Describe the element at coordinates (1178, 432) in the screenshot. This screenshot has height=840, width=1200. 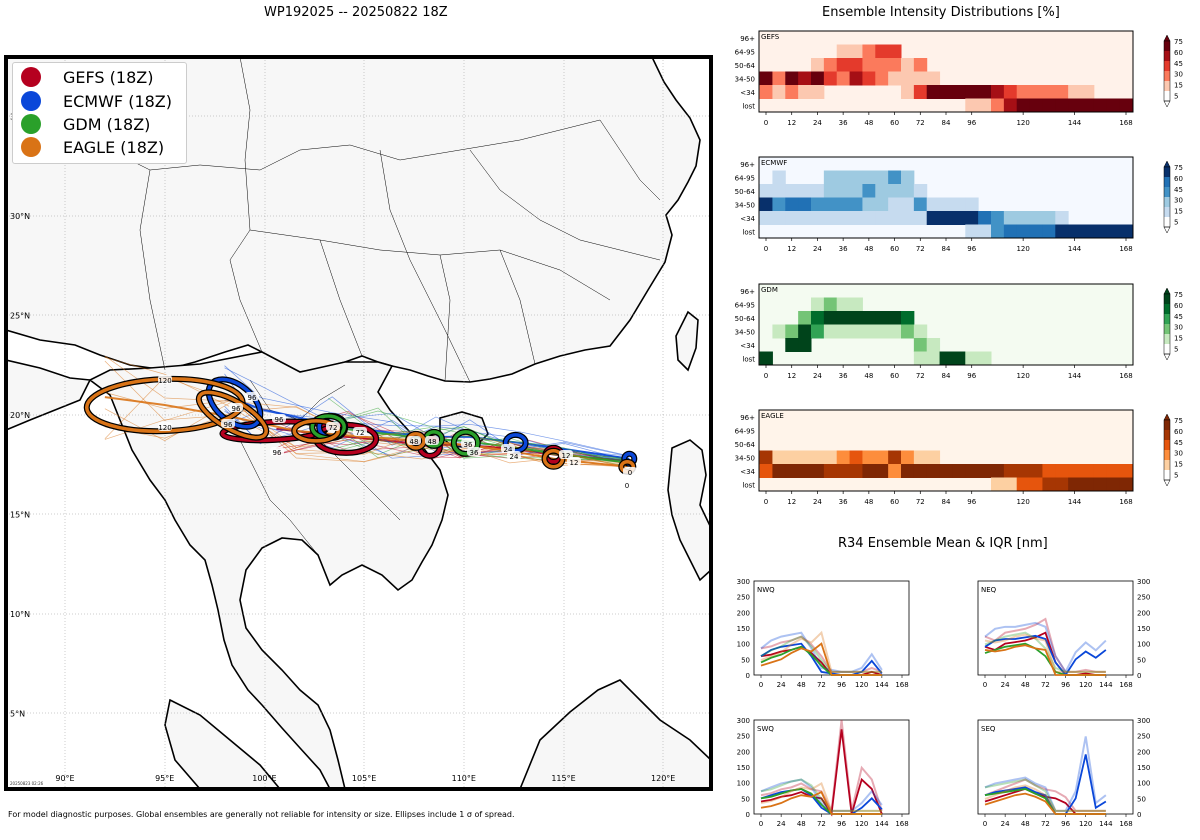
I see `colorbar-tick-label: 60` at that location.